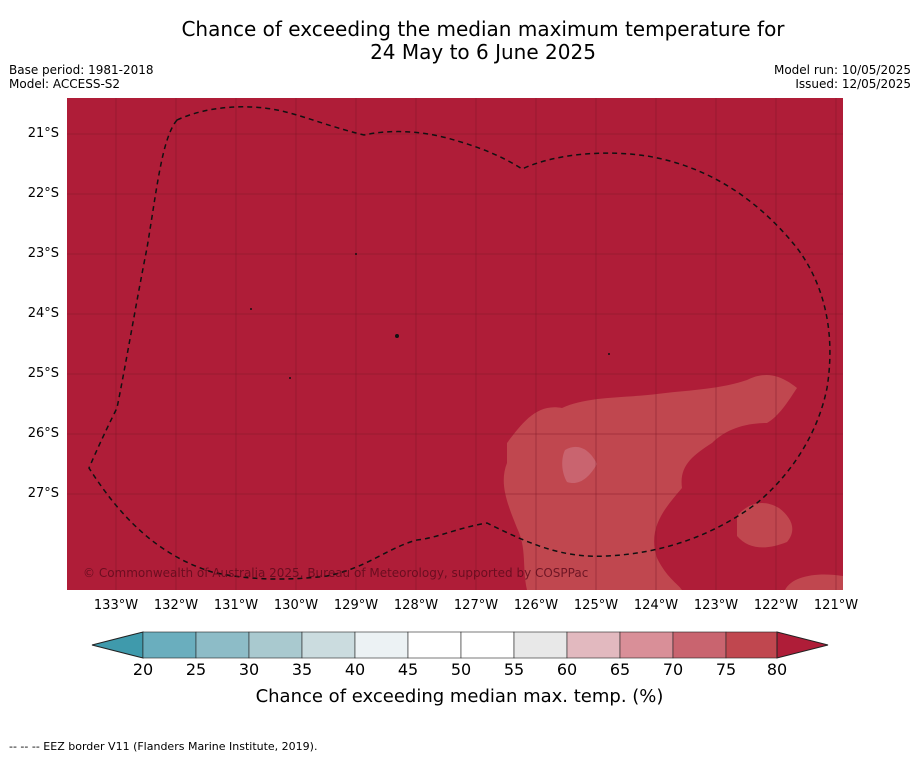 This screenshot has height=758, width=919. Describe the element at coordinates (596, 605) in the screenshot. I see `lon-label-125w: 125°W` at that location.